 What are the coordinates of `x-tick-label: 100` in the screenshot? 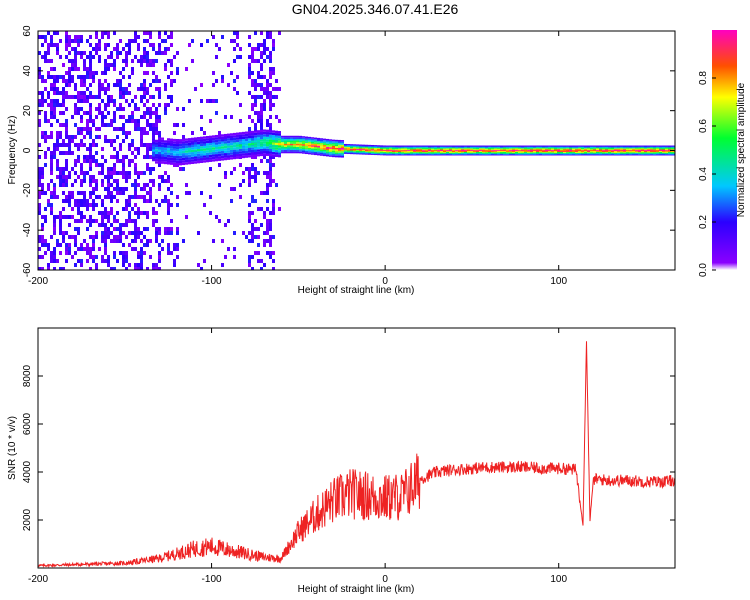 It's located at (558, 281).